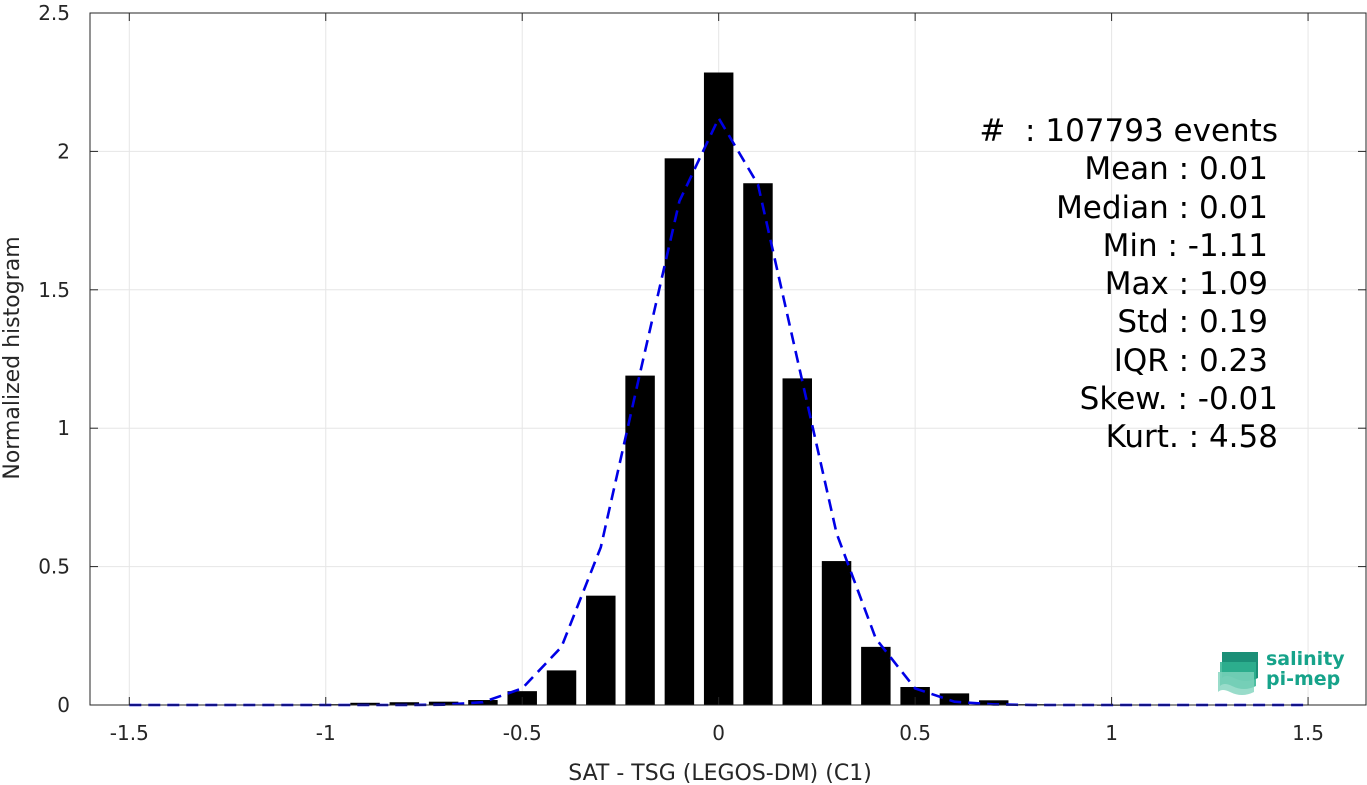 Image resolution: width=1367 pixels, height=785 pixels. Describe the element at coordinates (718, 733) in the screenshot. I see `x-tick-label: 0` at that location.